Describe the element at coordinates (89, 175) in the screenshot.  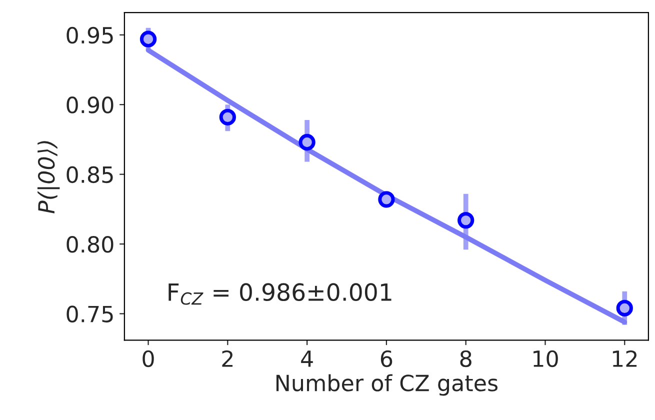
I see `y-tick-label: 0.85` at that location.